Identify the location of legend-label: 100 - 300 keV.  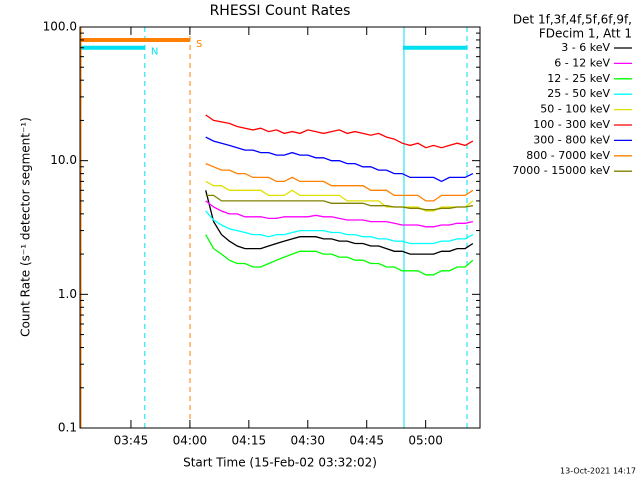
(571, 124).